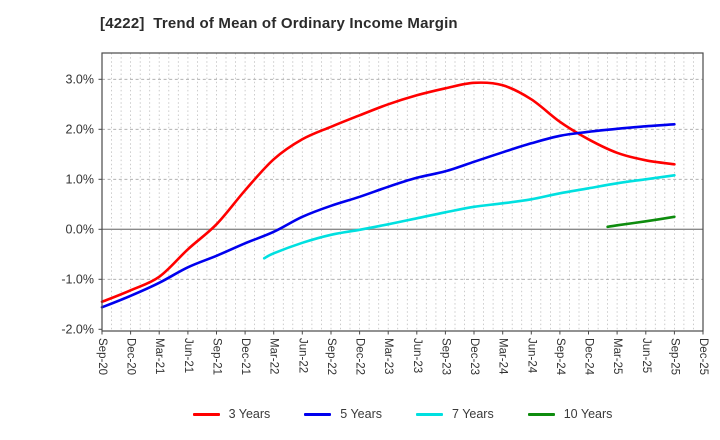  I want to click on x-tick-label: Dec-24, so click(589, 357).